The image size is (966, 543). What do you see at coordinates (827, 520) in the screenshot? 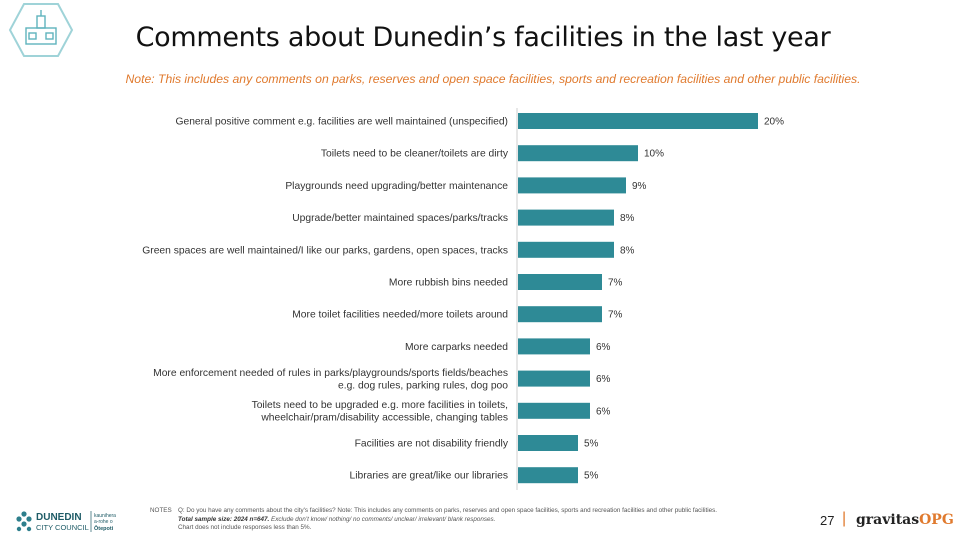
I see `page-number: 27` at bounding box center [827, 520].